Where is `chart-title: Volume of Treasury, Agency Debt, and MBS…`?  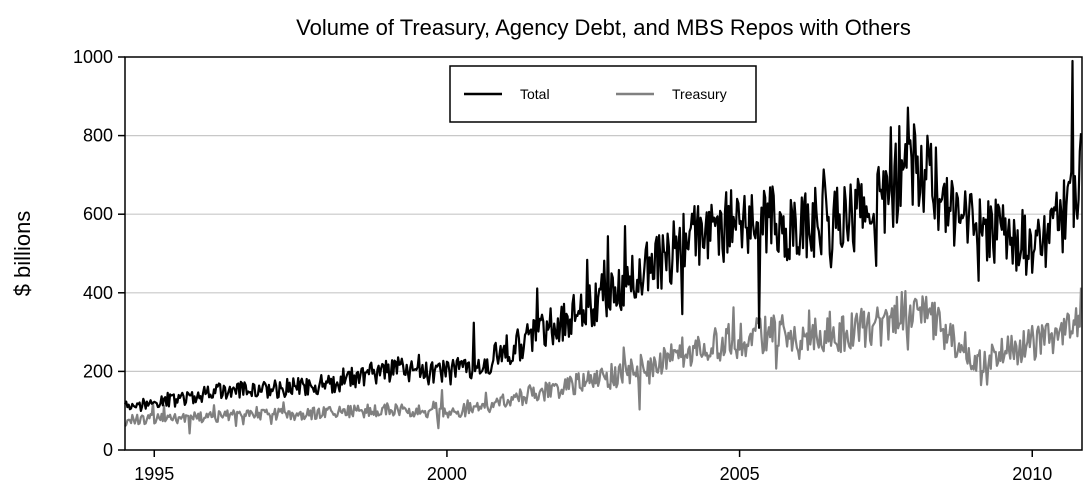
chart-title: Volume of Treasury, Agency Debt, and MBS… is located at coordinates (603, 27).